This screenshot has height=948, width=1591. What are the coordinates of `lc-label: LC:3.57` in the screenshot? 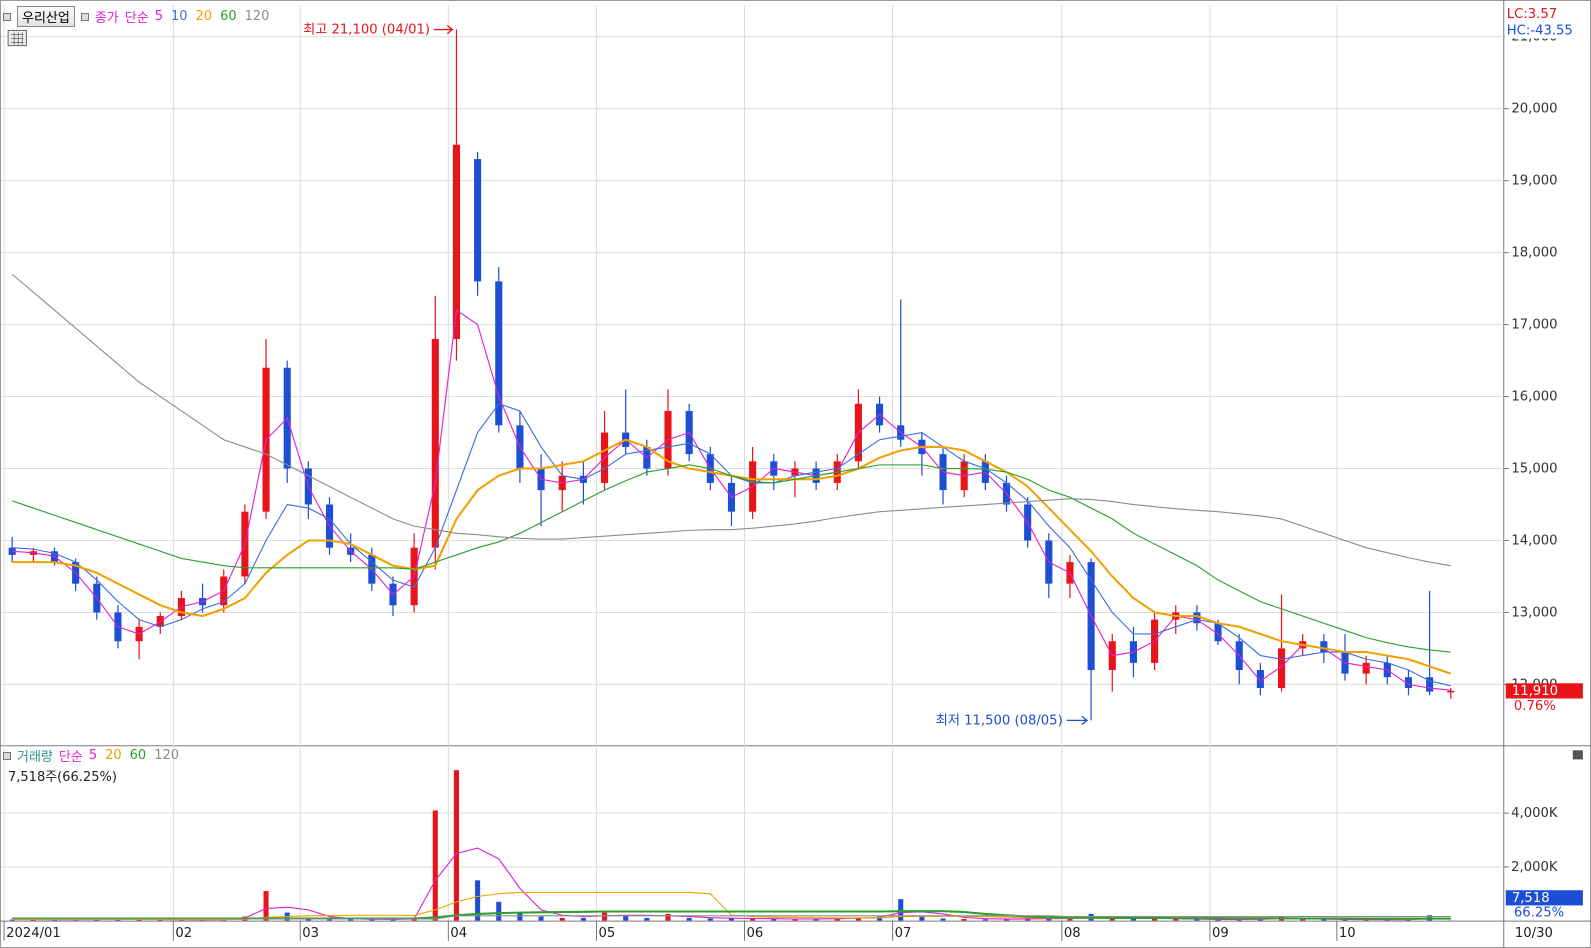 It's located at (1532, 14).